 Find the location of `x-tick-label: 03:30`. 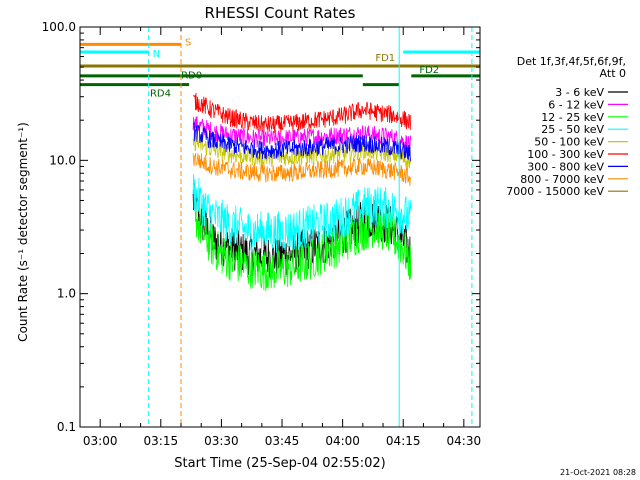

x-tick-label: 03:30 is located at coordinates (221, 441).